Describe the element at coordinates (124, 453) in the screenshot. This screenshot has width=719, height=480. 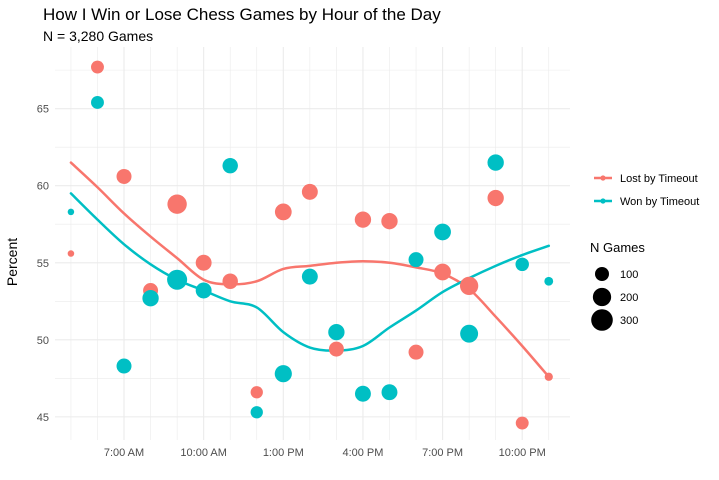
I see `x-tick-label: 7:00 AM` at that location.